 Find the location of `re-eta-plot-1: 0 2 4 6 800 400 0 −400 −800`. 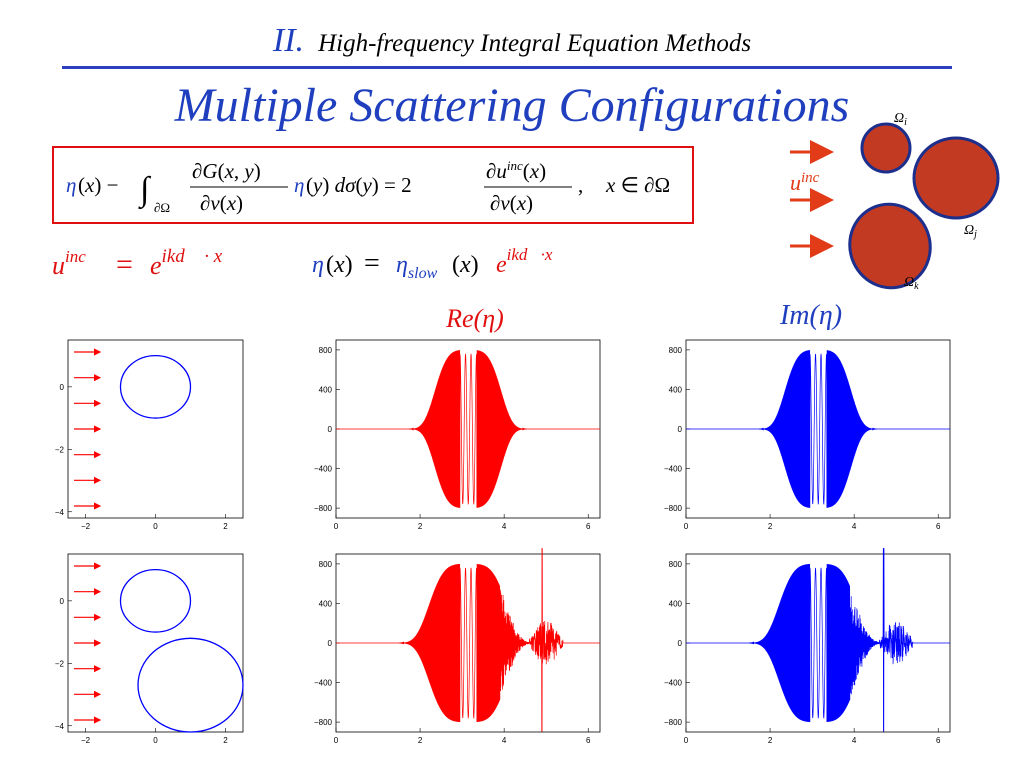

re-eta-plot-1: 0 2 4 6 800 400 0 −400 −800 is located at coordinates (457, 435).